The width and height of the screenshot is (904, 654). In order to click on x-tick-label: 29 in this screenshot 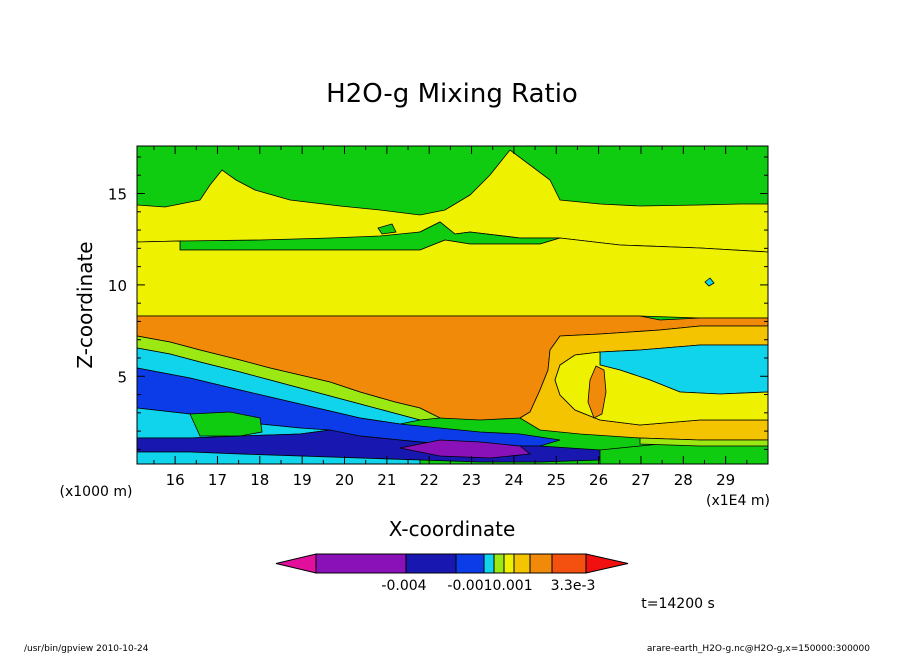, I will do `click(725, 480)`.